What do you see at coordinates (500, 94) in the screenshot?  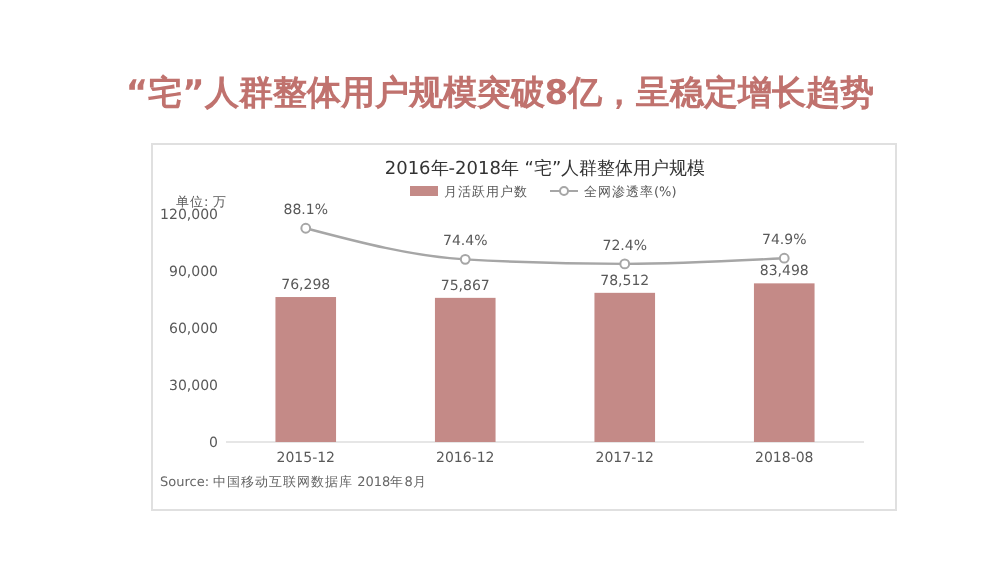 I see `chart-title: “宅”人群整体用户规模突破8亿，呈稳定增长趋势` at bounding box center [500, 94].